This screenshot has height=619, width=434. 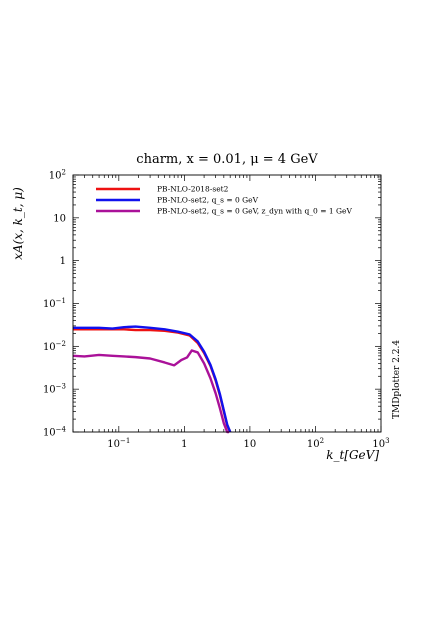 What do you see at coordinates (208, 200) in the screenshot?
I see `legend-label-1: PB-NLO-set2, q_s = 0 GeV` at bounding box center [208, 200].